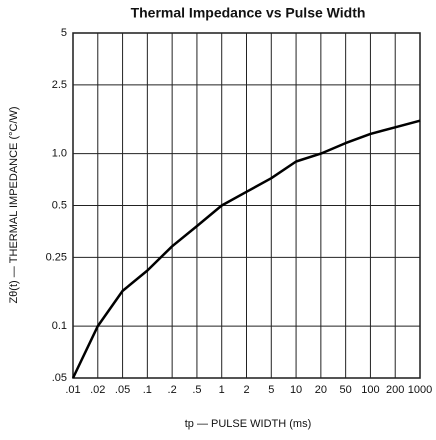  Describe the element at coordinates (59, 326) in the screenshot. I see `y-tick-label: 0.1` at that location.